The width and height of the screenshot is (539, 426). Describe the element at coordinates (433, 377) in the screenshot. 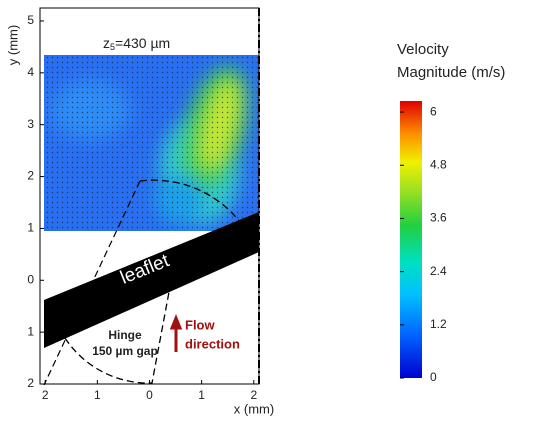

I see `colorbar-tick-label: 0` at that location.